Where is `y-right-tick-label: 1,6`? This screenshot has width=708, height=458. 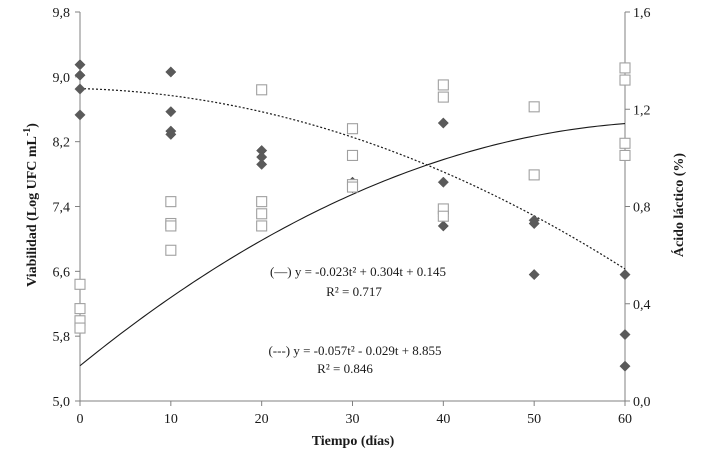
y-right-tick-label: 1,6 is located at coordinates (642, 13).